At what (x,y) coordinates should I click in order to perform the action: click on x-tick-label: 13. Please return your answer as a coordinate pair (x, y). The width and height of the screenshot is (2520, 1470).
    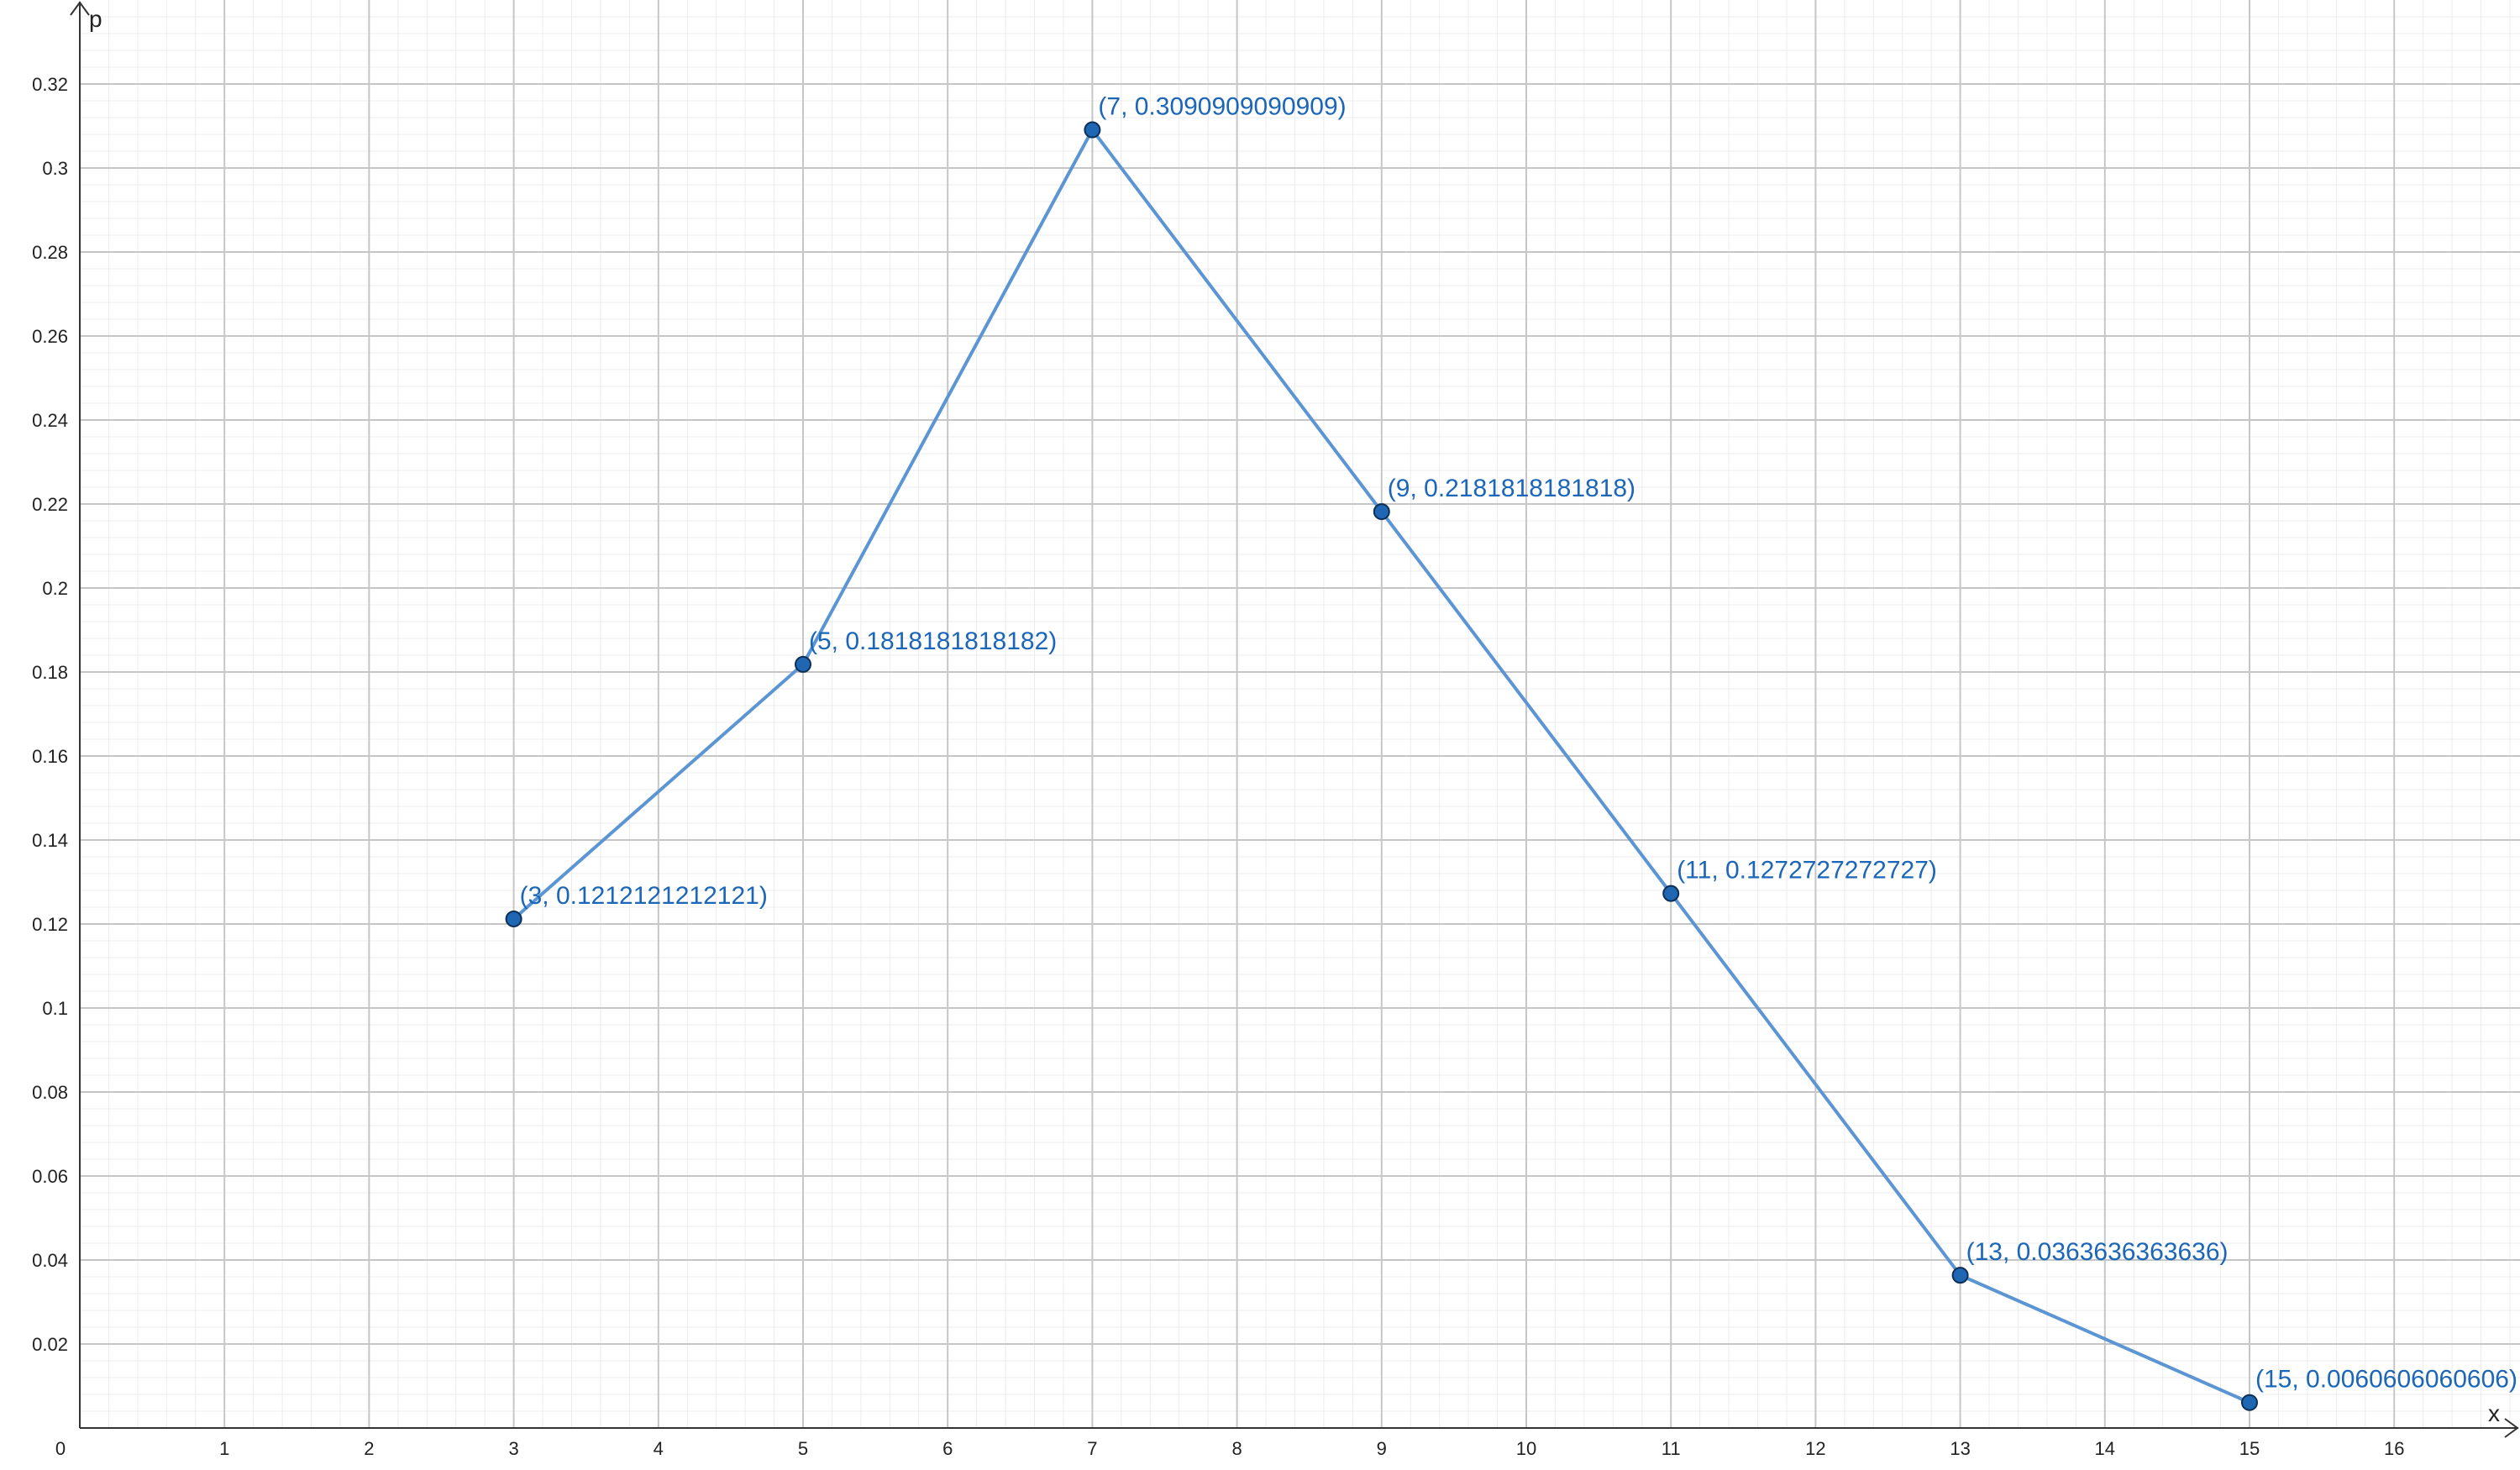
    Looking at the image, I should click on (1960, 1448).